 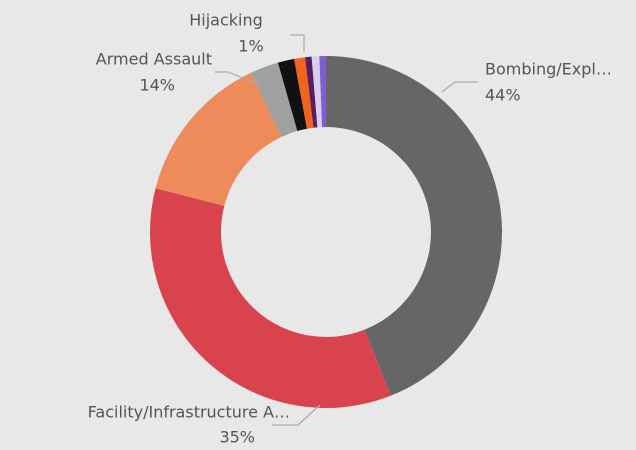 What do you see at coordinates (157, 85) in the screenshot?
I see `slice-value-label: 14%` at bounding box center [157, 85].